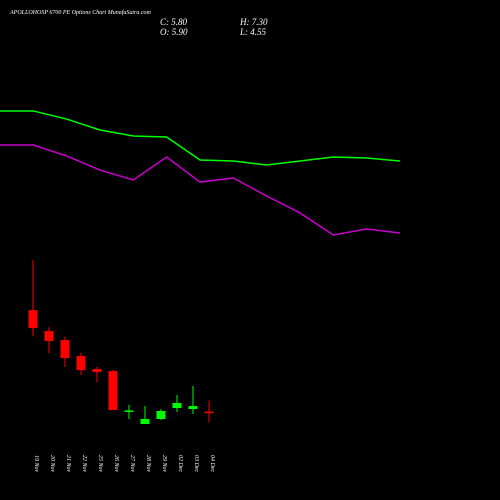  What do you see at coordinates (164, 464) in the screenshot?
I see `x-tick-label: 29 Nov` at bounding box center [164, 464].